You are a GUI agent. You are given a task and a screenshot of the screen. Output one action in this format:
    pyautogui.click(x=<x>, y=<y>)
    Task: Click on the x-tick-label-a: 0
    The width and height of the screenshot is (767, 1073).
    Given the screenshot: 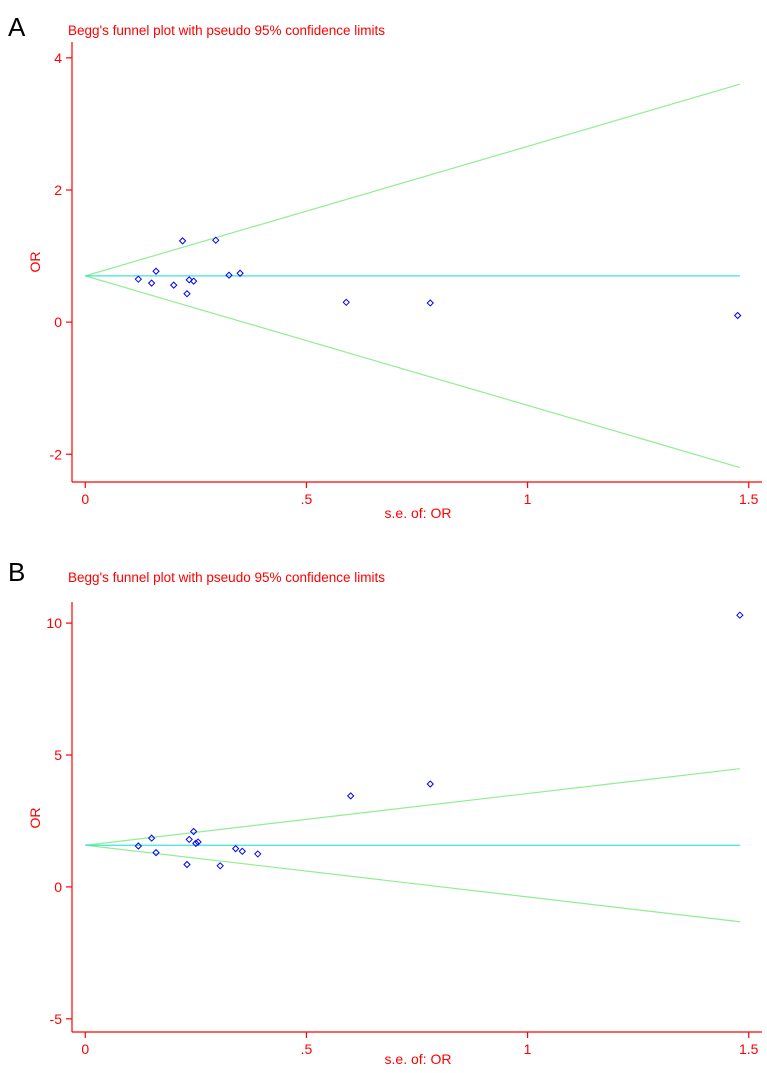 What is the action you would take?
    pyautogui.click(x=85, y=499)
    